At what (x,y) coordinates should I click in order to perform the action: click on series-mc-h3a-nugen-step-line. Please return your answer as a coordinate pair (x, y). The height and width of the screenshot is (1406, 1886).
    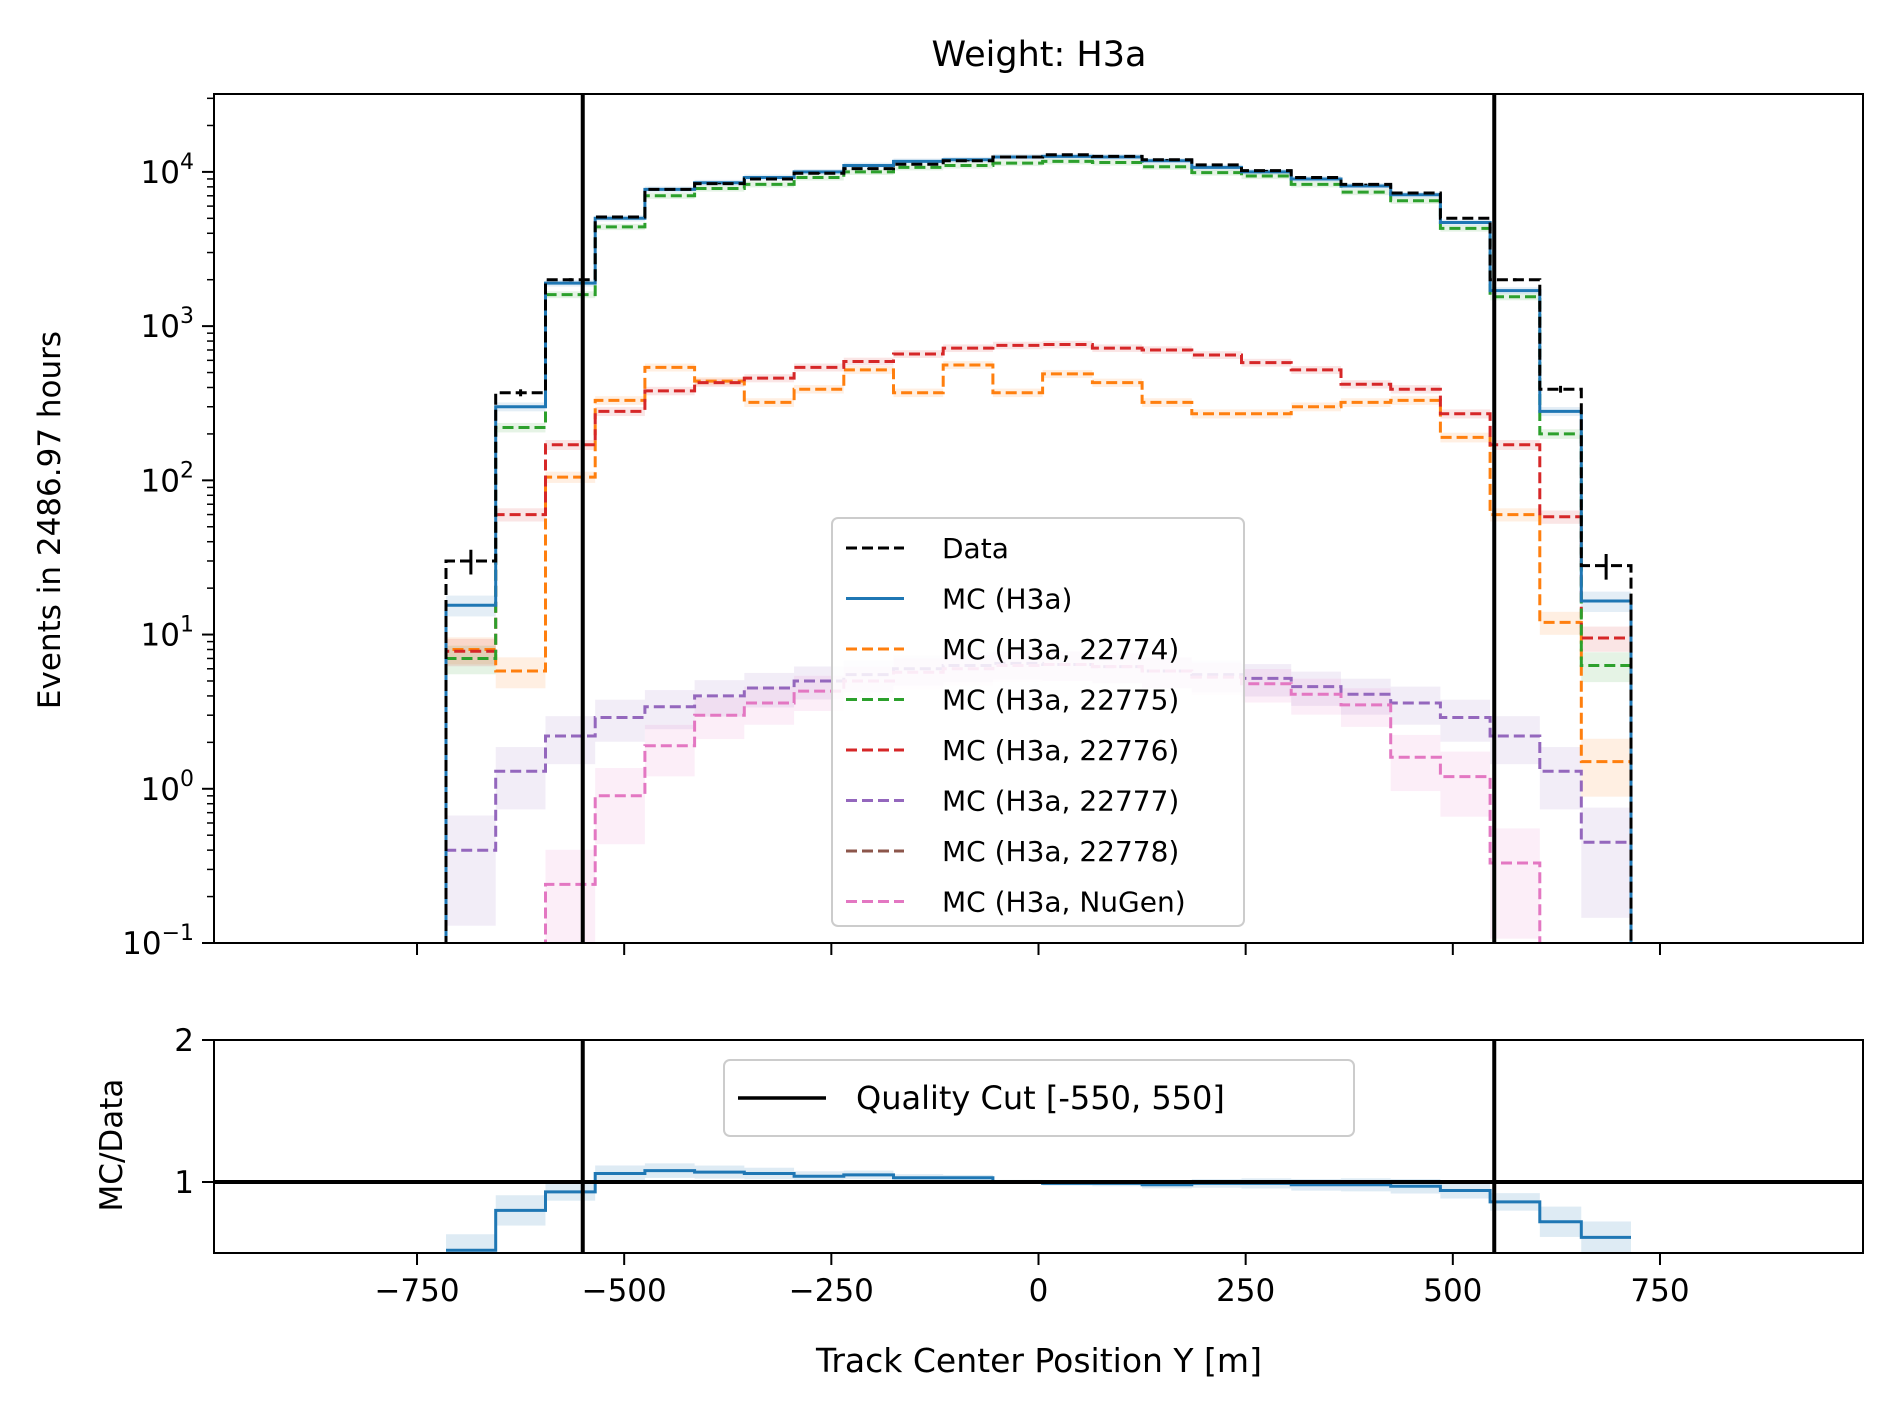
    Looking at the image, I should click on (1043, 803).